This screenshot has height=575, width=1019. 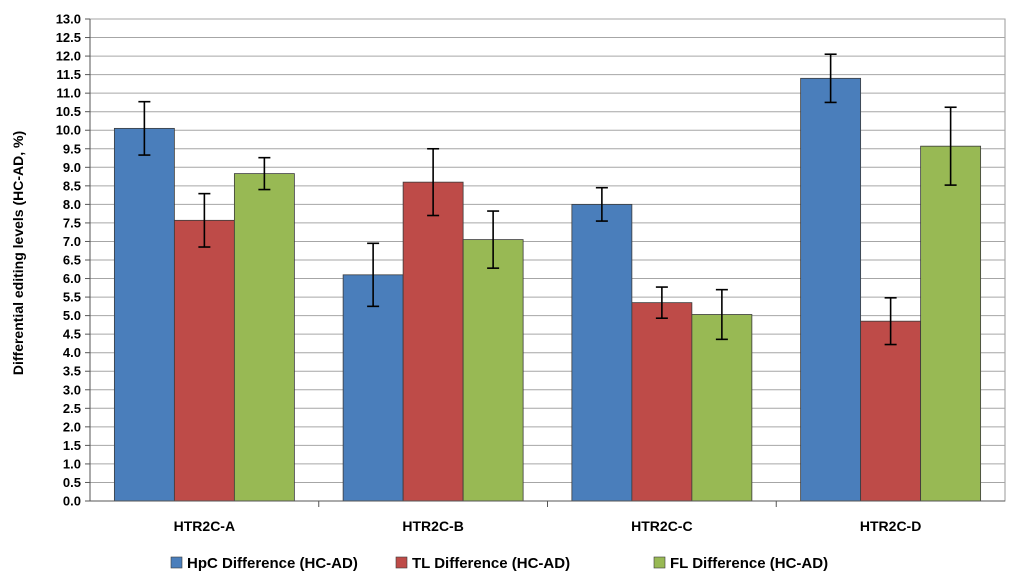 I want to click on y-tick-label: 5.5, so click(x=72, y=297).